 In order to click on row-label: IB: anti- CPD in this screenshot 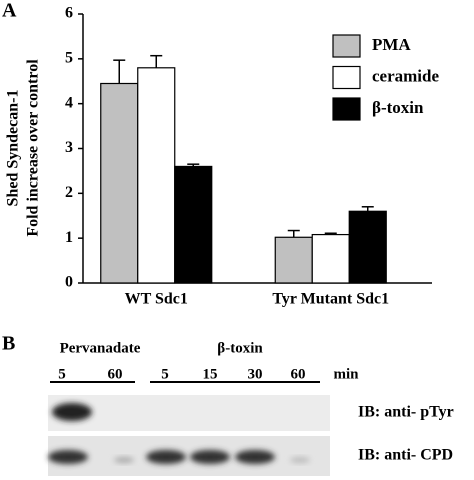, I will do `click(405, 455)`.